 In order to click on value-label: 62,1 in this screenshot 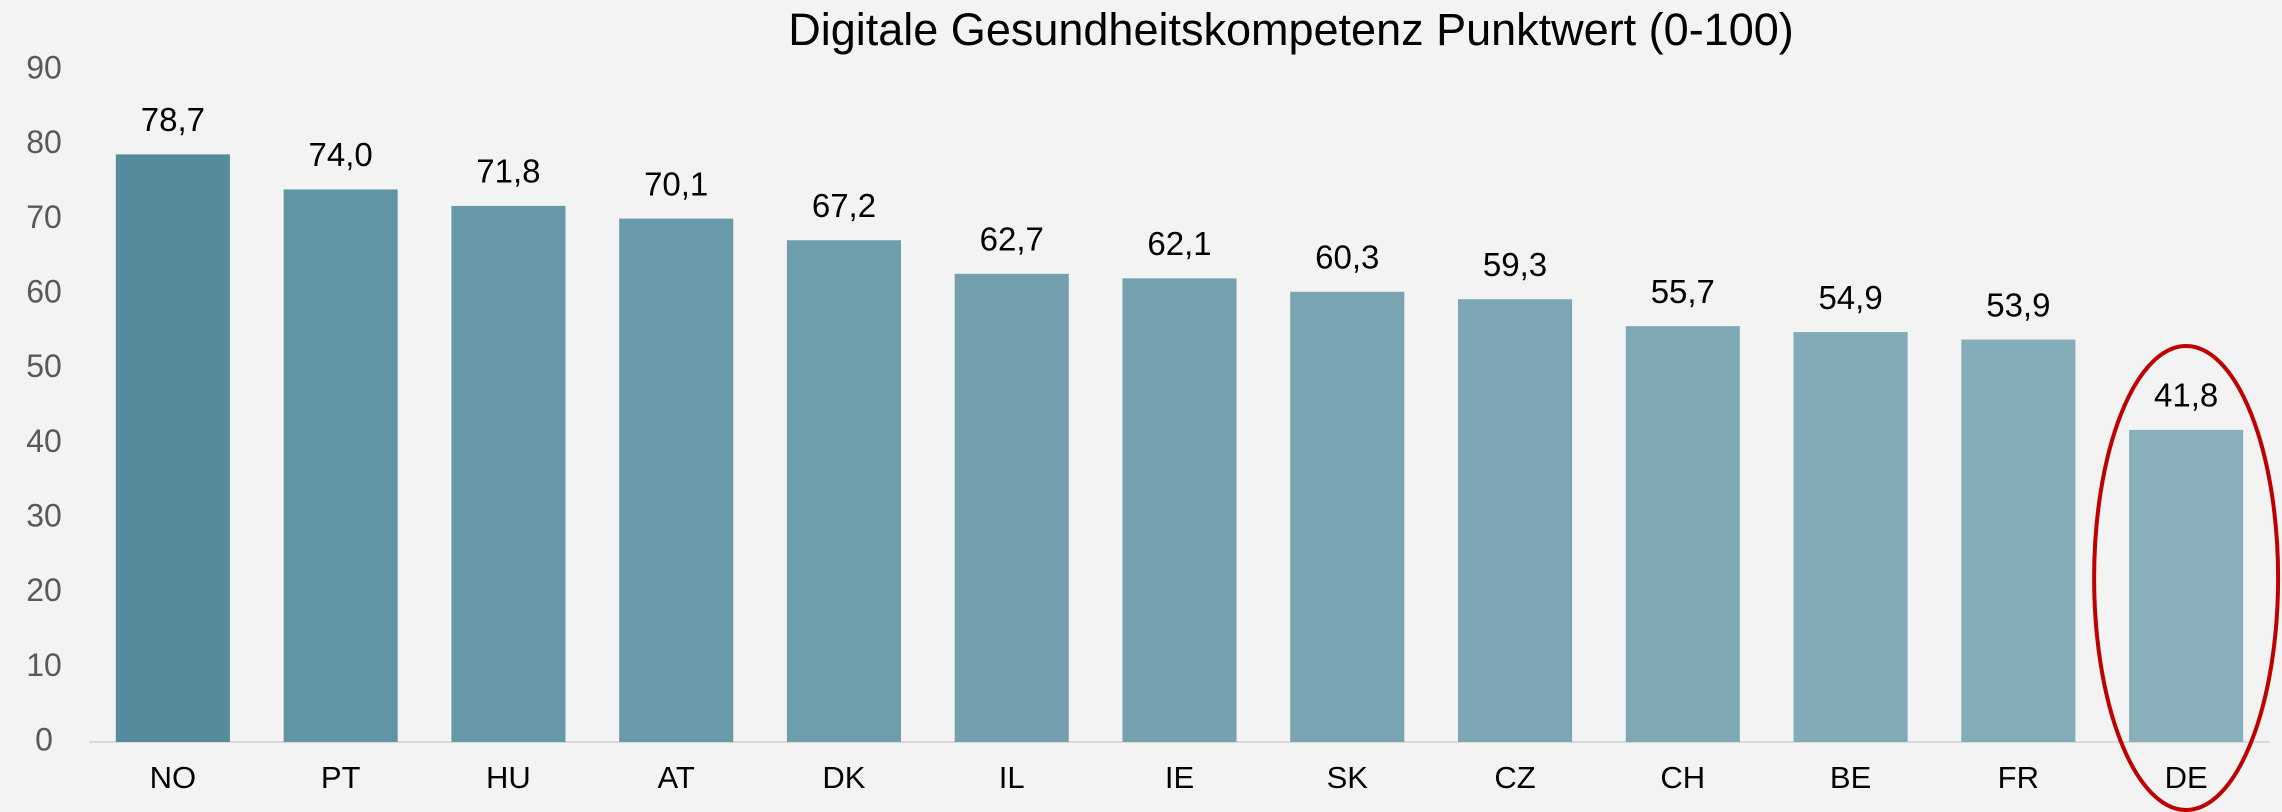, I will do `click(1179, 243)`.